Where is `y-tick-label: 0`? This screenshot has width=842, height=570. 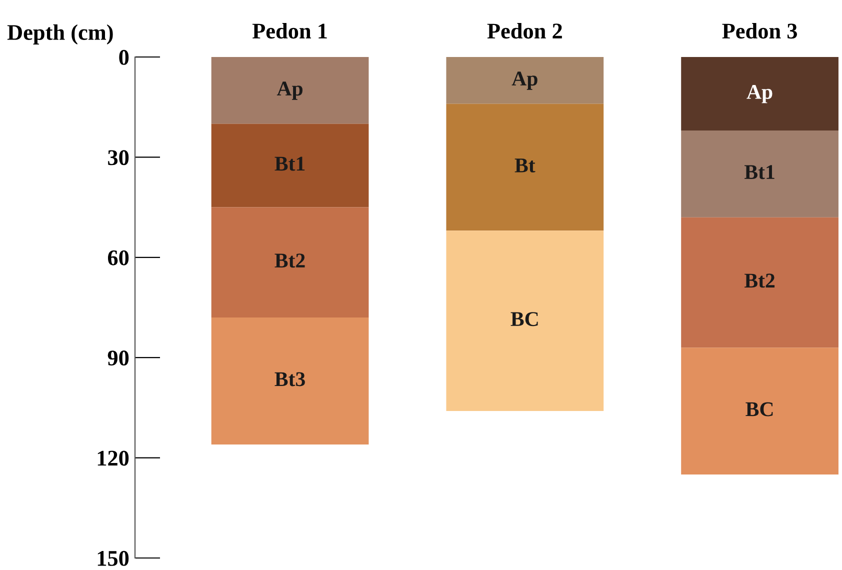
y-tick-label: 0 is located at coordinates (124, 57).